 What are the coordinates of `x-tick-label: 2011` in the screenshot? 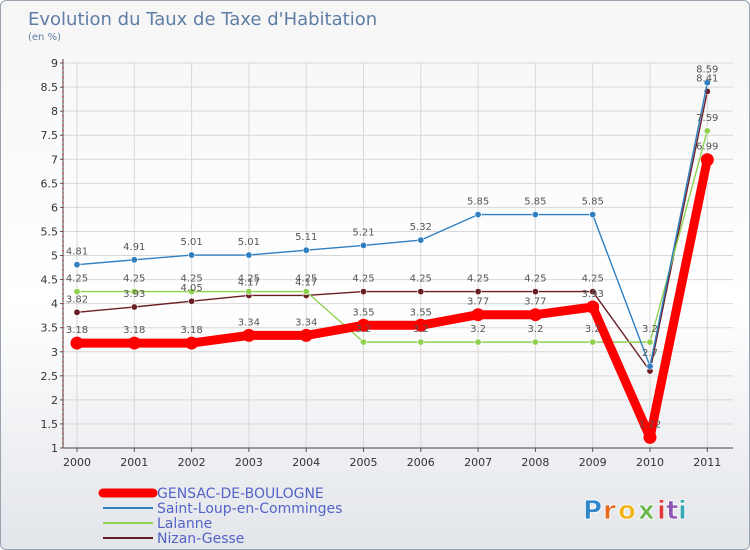 It's located at (707, 462).